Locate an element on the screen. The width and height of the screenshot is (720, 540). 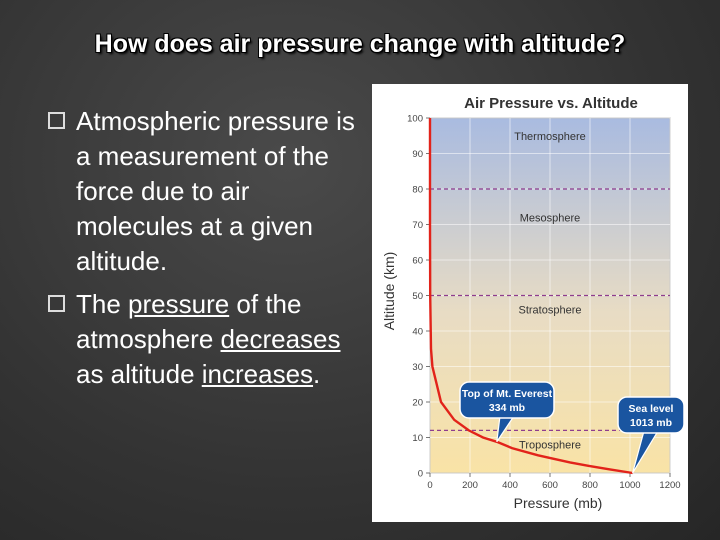
y-tick-label: 0 is located at coordinates (420, 474).